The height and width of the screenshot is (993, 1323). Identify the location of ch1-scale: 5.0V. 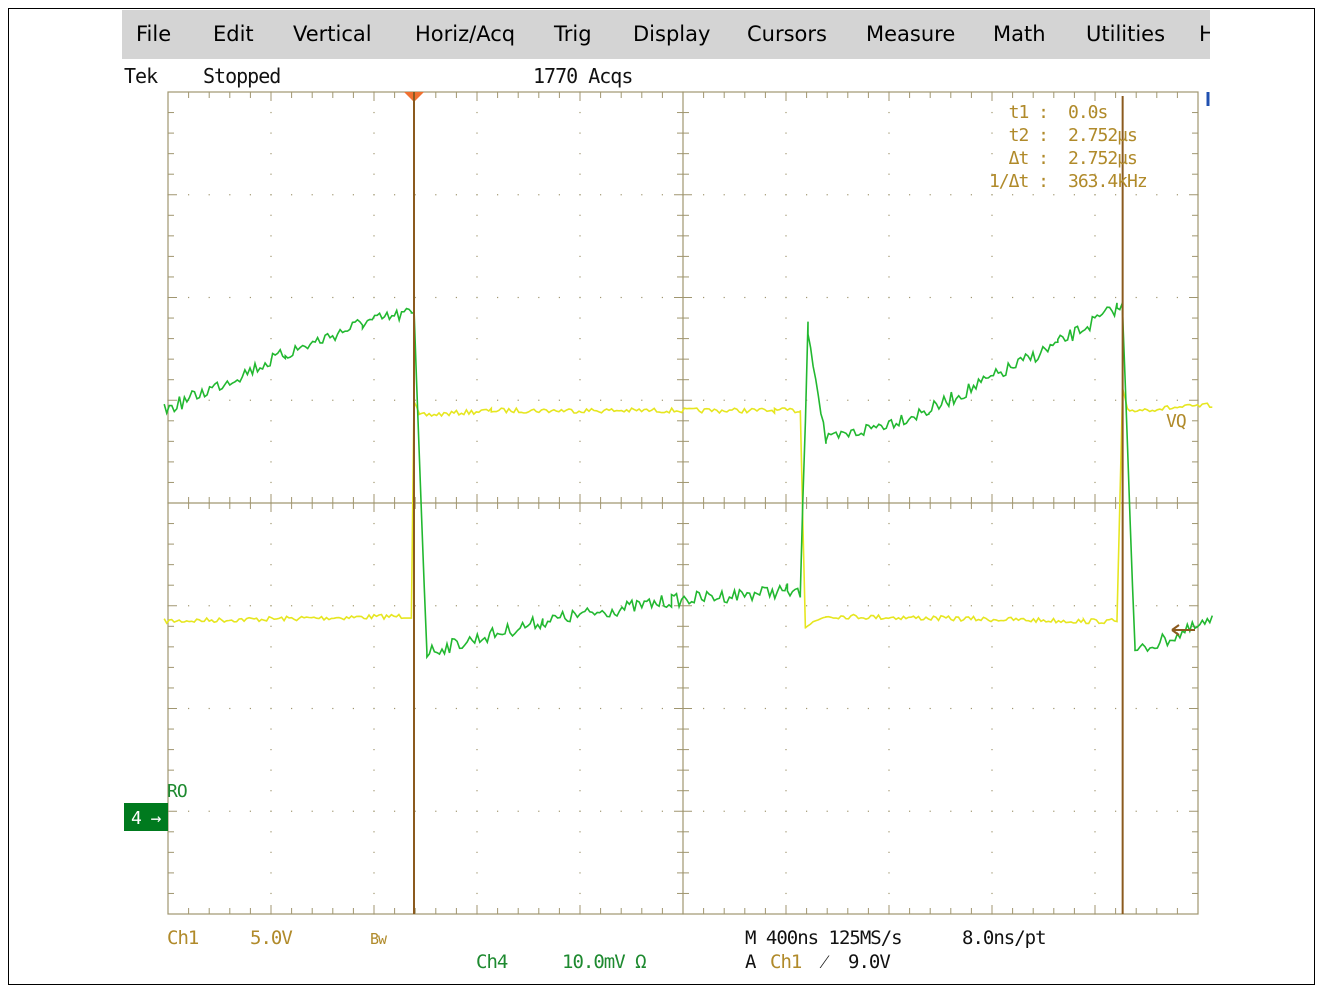
(271, 938).